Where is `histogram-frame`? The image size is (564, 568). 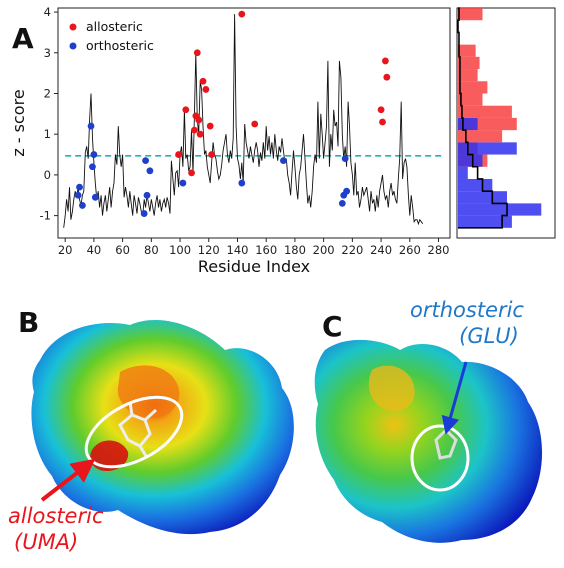
histogram-frame is located at coordinates (506, 123).